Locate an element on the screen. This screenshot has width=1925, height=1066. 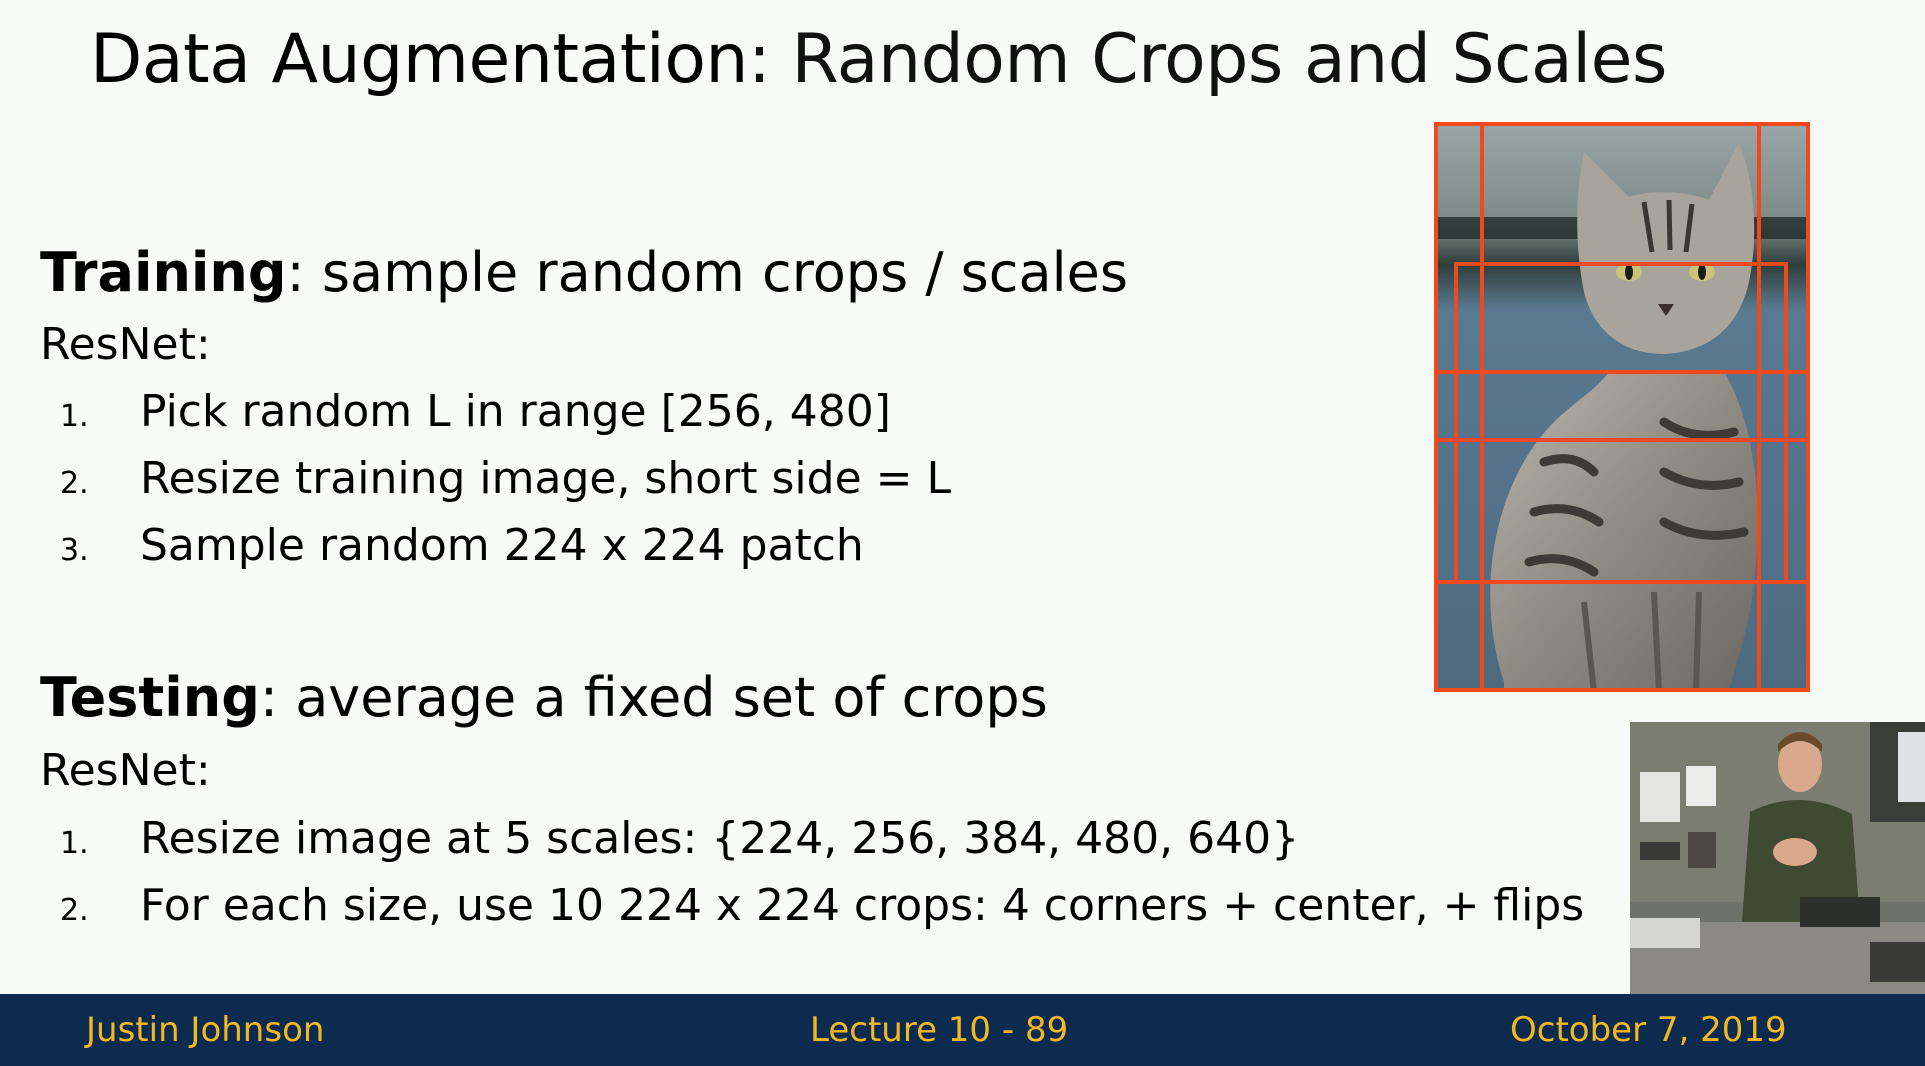
list-text: Pick random L in range [256, 480] is located at coordinates (515, 411).